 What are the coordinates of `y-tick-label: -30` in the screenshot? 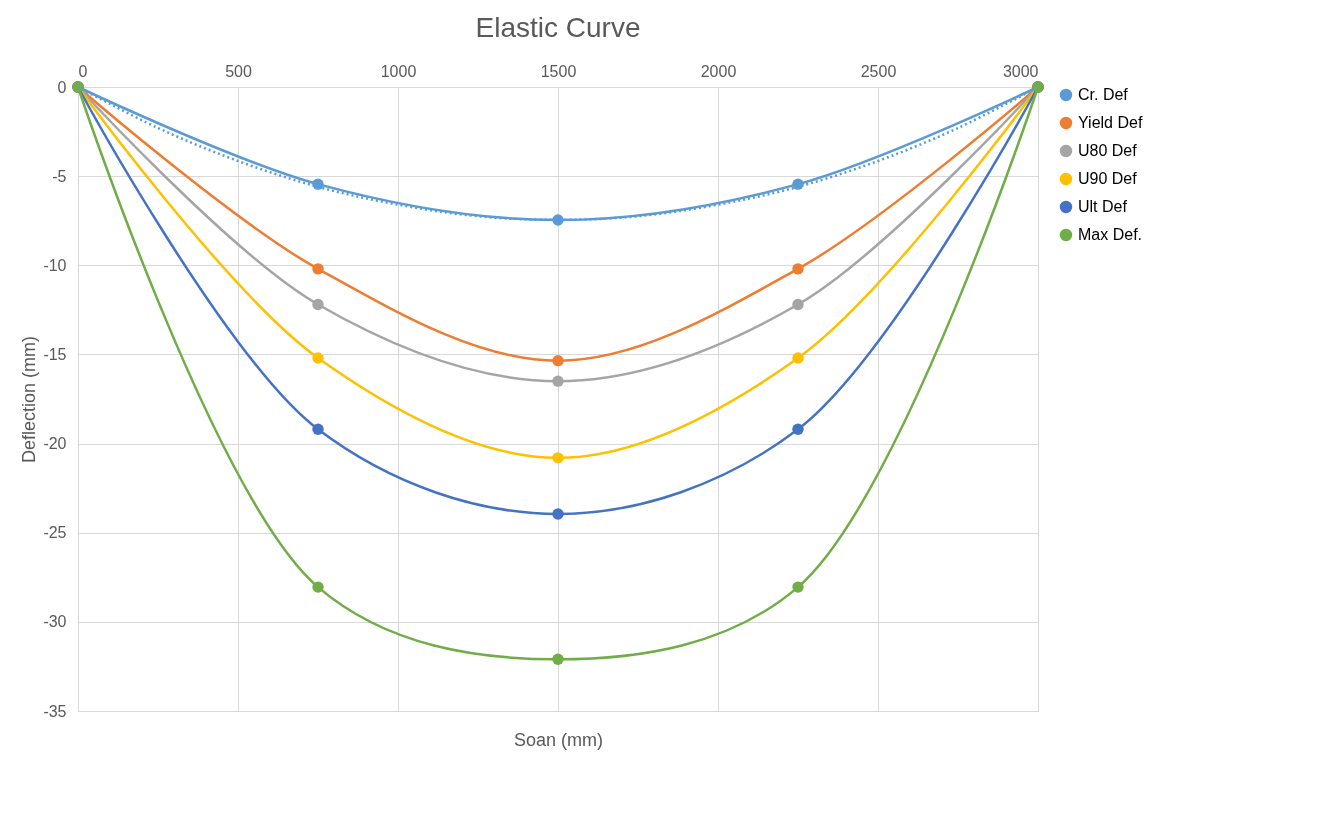 It's located at (55, 622).